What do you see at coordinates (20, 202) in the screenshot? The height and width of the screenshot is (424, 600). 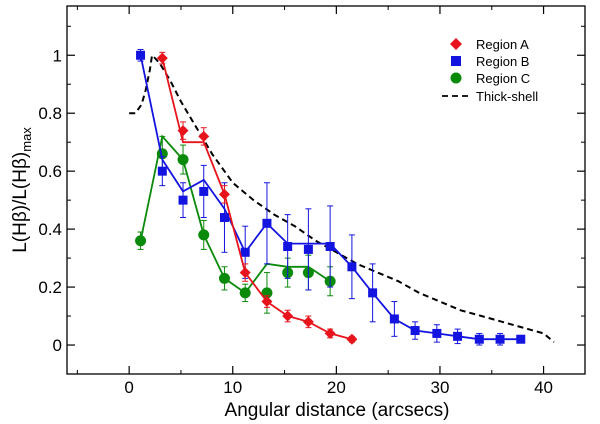 I see `y-axis-title-main: L(Hβ)/L(Hβ)` at bounding box center [20, 202].